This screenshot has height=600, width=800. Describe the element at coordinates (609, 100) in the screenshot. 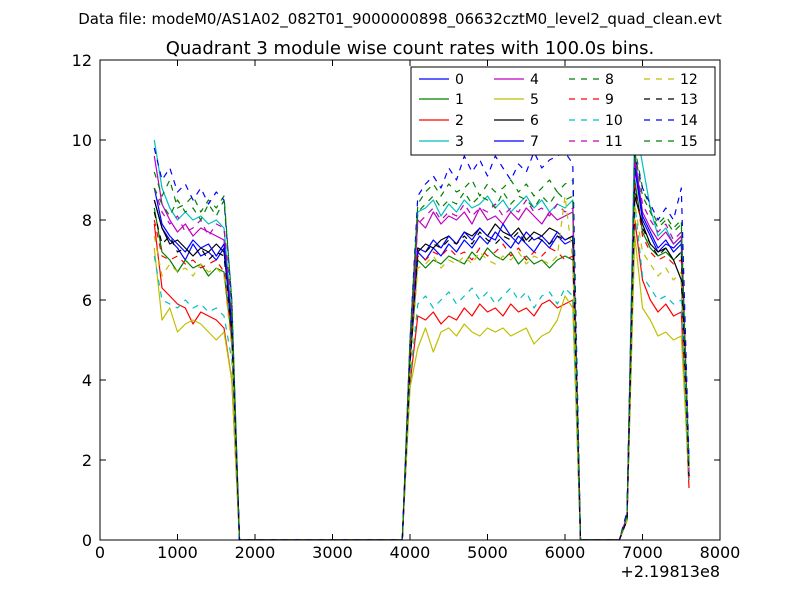

I see `legend-label-9: 9` at that location.